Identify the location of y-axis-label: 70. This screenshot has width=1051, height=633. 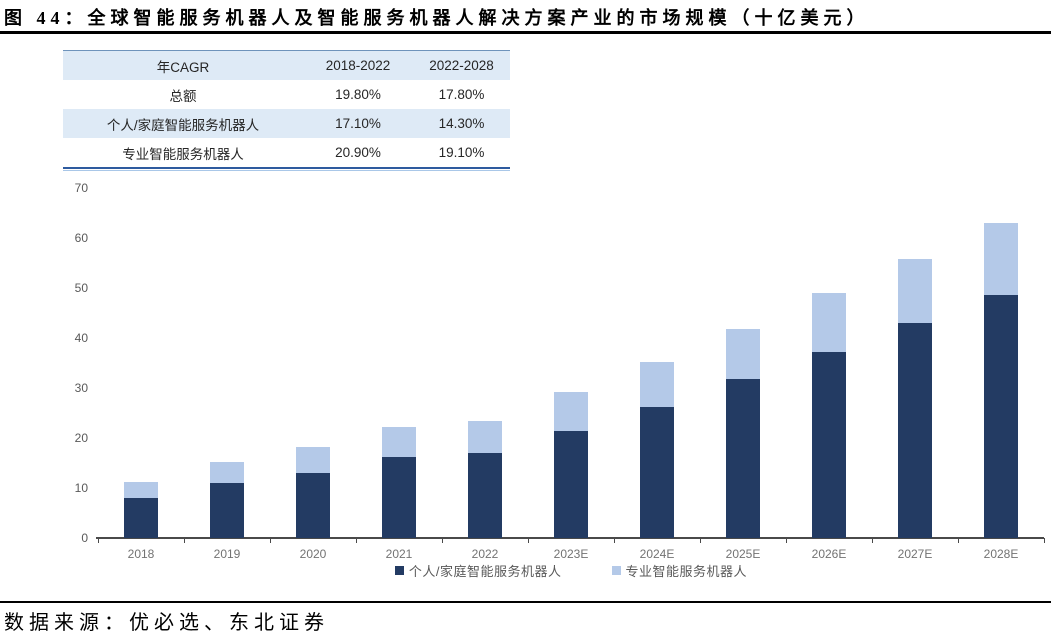
(81, 188).